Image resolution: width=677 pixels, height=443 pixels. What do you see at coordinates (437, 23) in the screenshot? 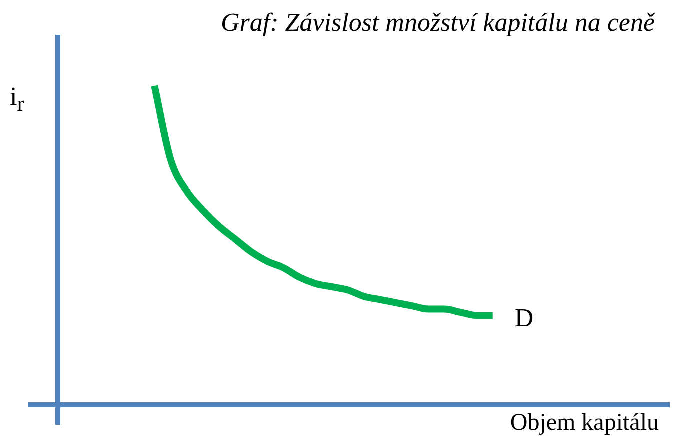
I see `chart-title: Graf: Závislost množství kapitálu na ceně` at bounding box center [437, 23].